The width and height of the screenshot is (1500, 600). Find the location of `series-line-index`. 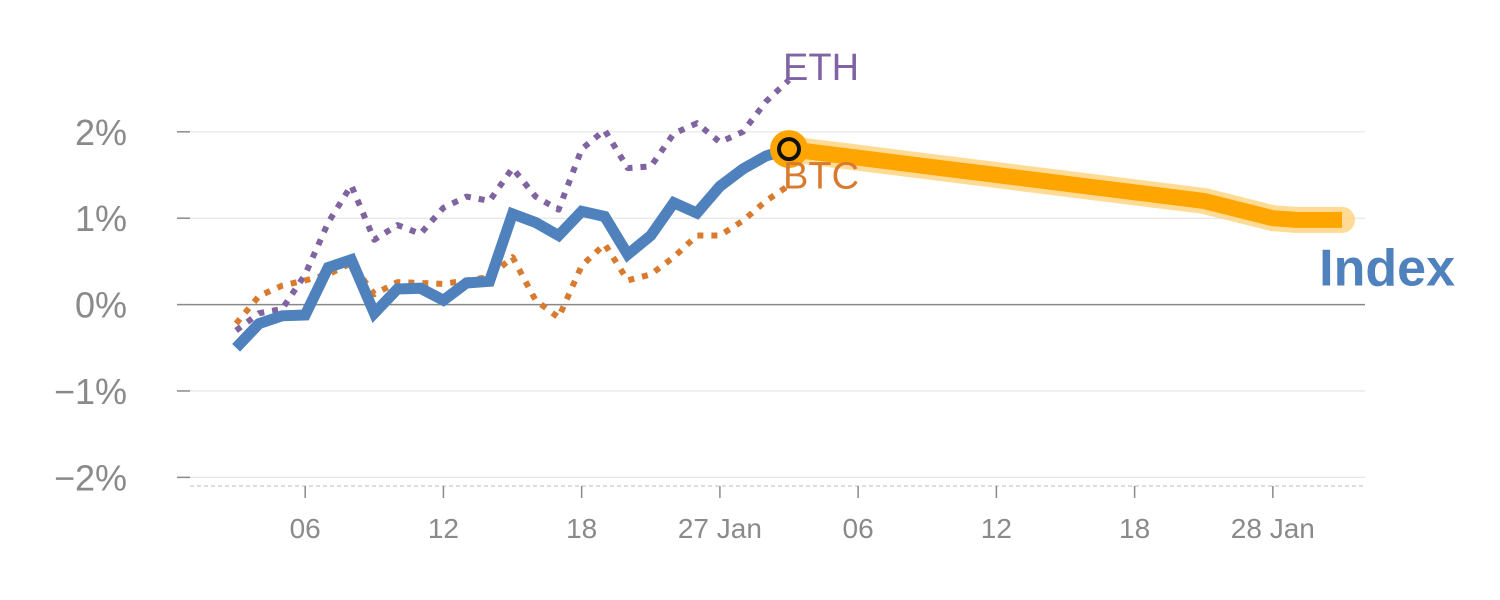

series-line-index is located at coordinates (511, 247).